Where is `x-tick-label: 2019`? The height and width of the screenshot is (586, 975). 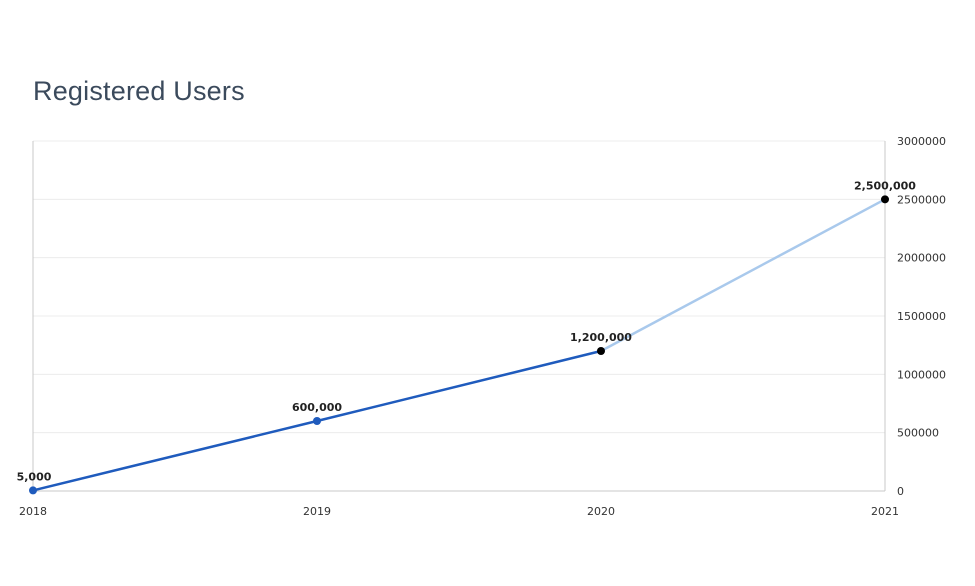 x-tick-label: 2019 is located at coordinates (317, 511).